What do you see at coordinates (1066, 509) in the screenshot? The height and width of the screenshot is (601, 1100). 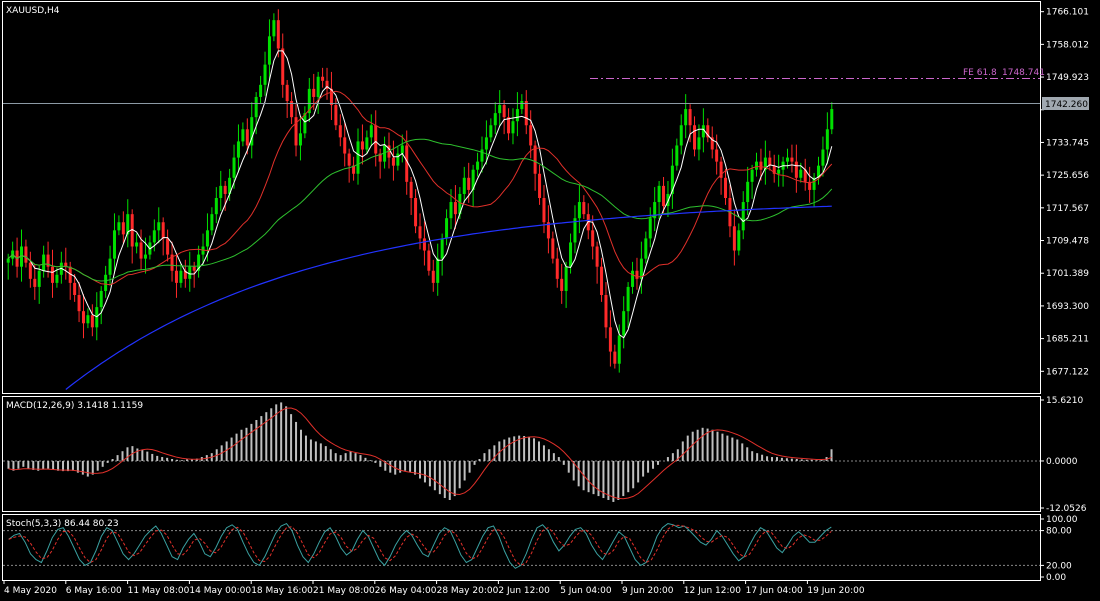 I see `macd-tick-label: -12.0526` at bounding box center [1066, 509].